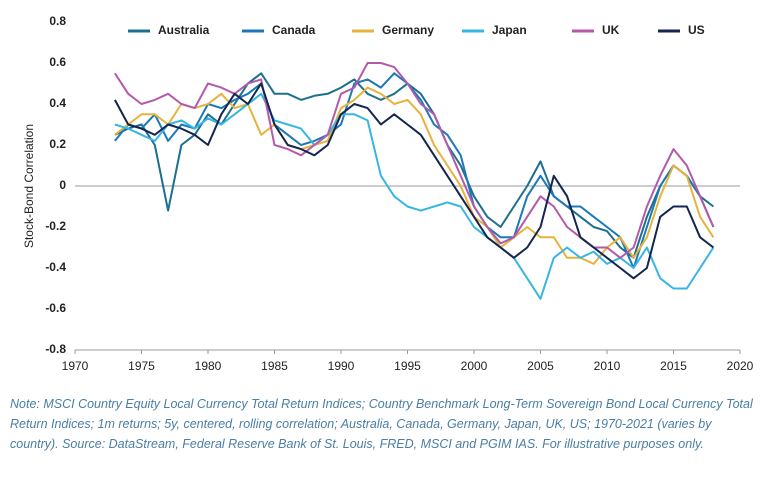 The height and width of the screenshot is (477, 768). Describe the element at coordinates (408, 30) in the screenshot. I see `legend-label: Germany` at that location.